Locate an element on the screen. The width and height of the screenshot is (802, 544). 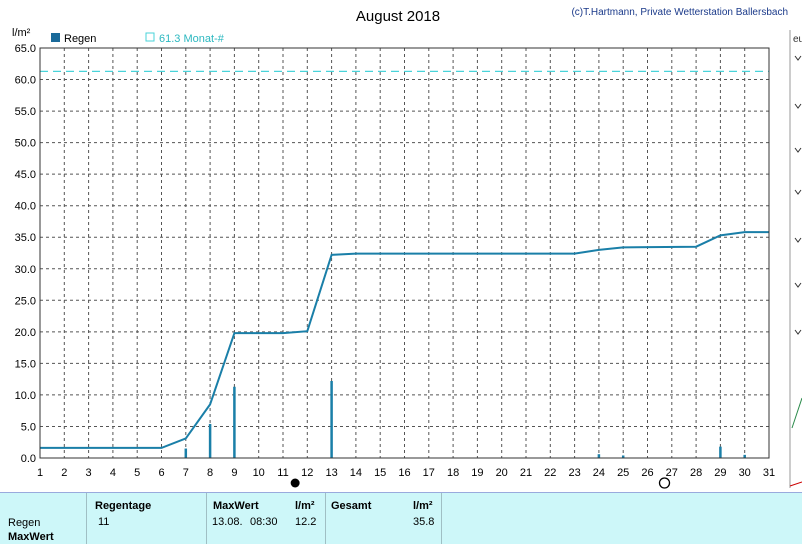
header-maxwert: MaxWert is located at coordinates (236, 506).